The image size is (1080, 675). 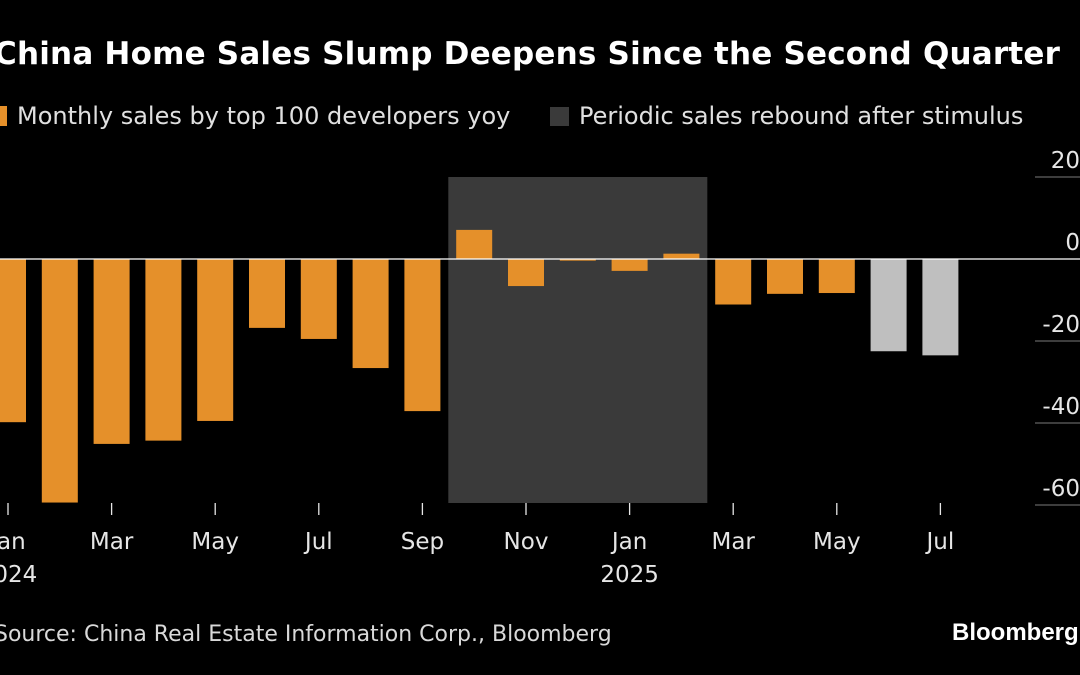 I want to click on y-tick-label-0: 20, so click(x=1065, y=161).